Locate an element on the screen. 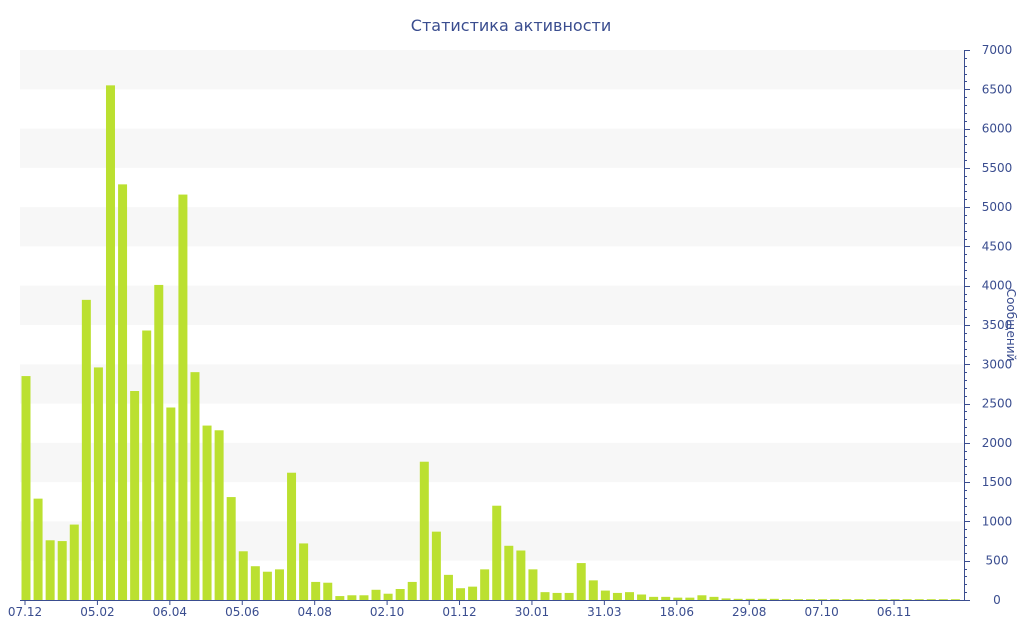 The height and width of the screenshot is (644, 1024). y-tick-label: 6000 is located at coordinates (997, 129).